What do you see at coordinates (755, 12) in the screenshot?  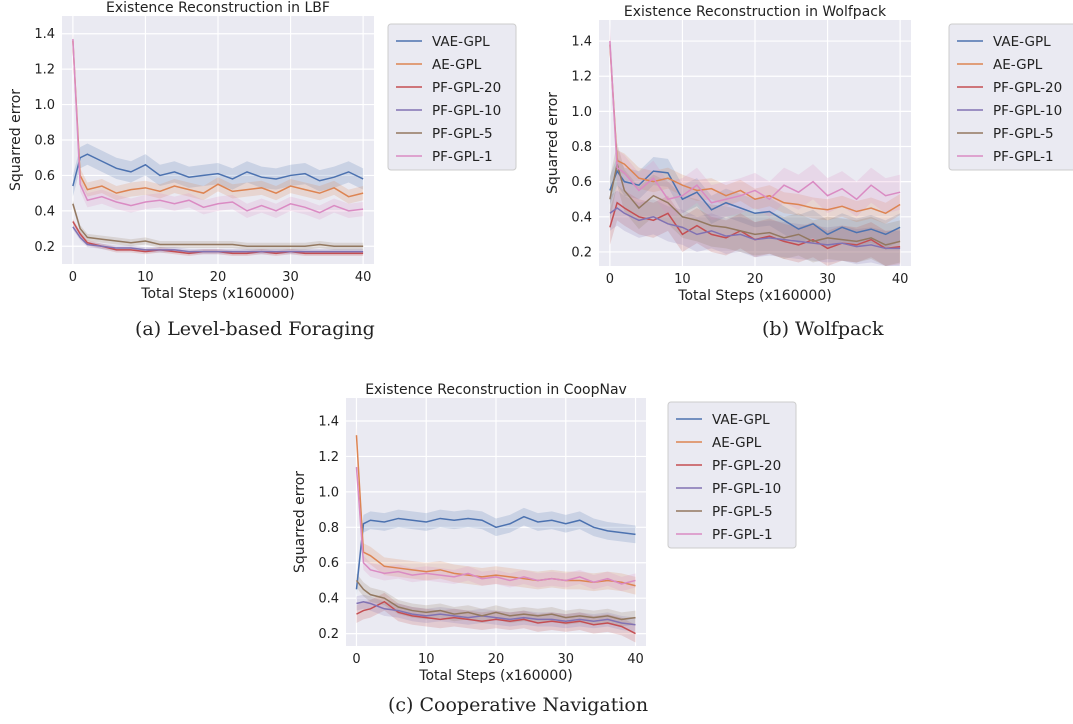 I see `chart-title: Existence Reconstruction in Wolfpack` at bounding box center [755, 12].